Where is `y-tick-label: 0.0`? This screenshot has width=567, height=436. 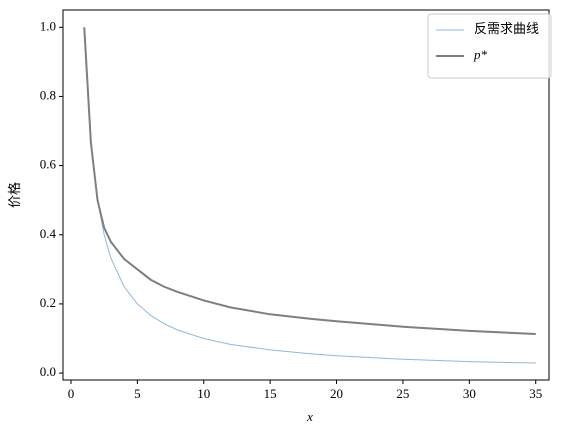 y-tick-label: 0.0 is located at coordinates (48, 371).